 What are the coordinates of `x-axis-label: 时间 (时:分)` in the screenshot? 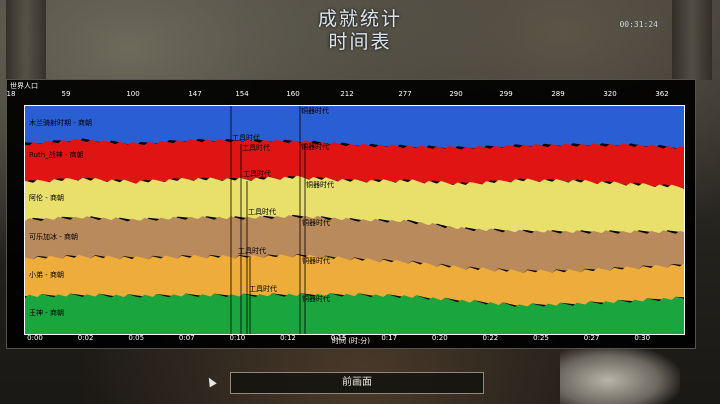 It's located at (351, 341).